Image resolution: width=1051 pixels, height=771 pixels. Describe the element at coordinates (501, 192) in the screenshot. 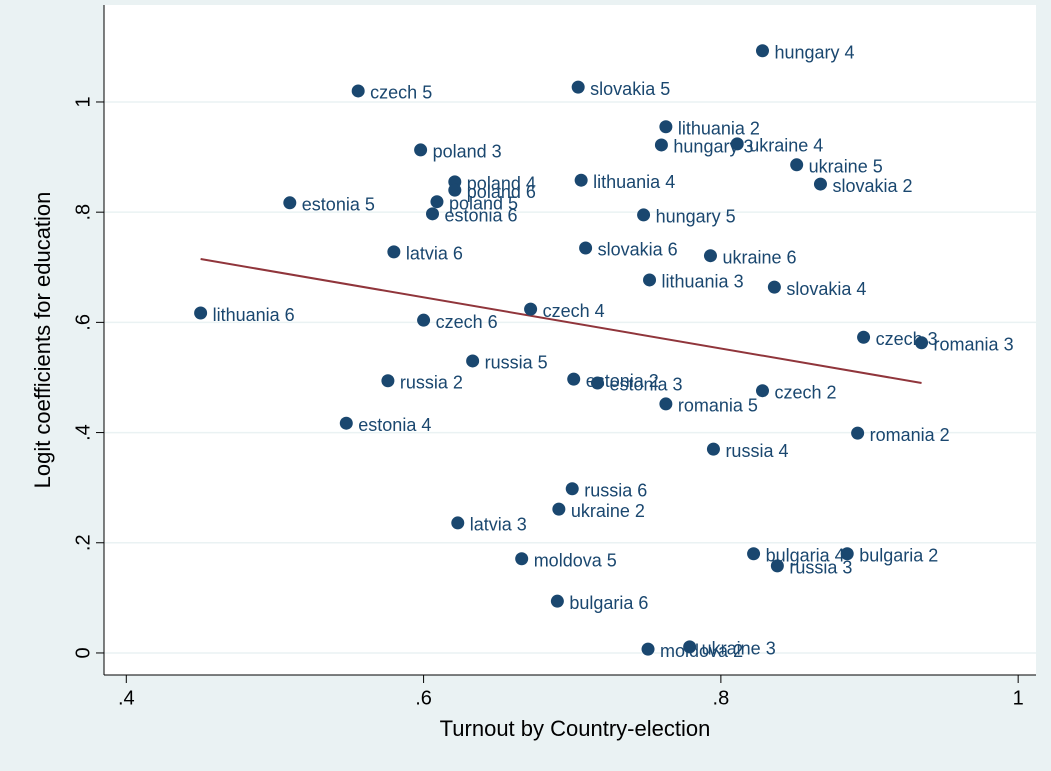

I see `point-label: poland 6` at that location.